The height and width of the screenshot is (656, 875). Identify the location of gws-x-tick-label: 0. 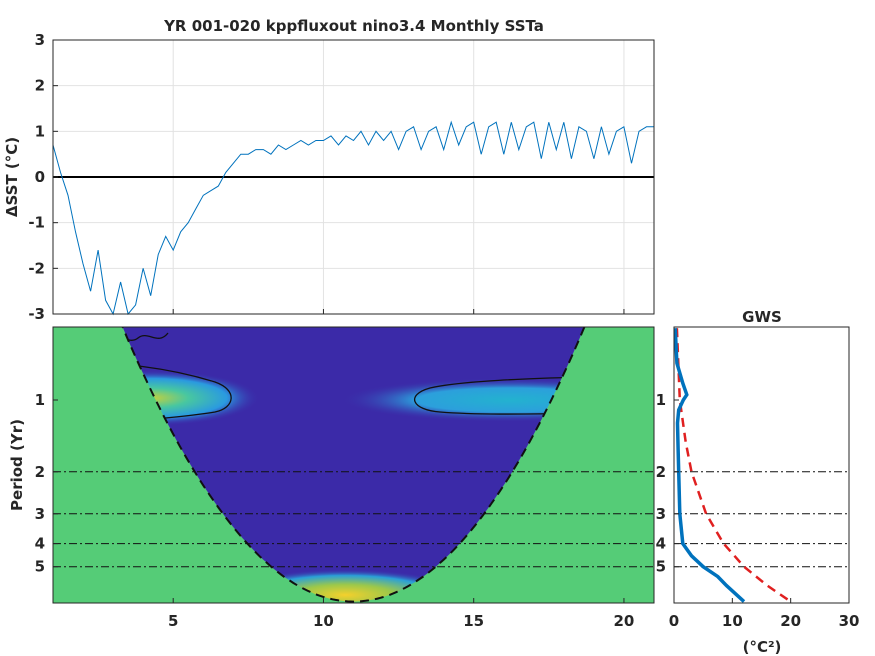
(674, 621).